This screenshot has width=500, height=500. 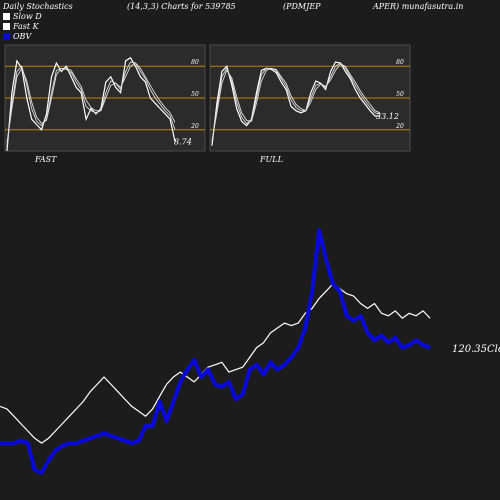 What do you see at coordinates (400, 62) in the screenshot?
I see `full-level-label-80: 80` at bounding box center [400, 62].